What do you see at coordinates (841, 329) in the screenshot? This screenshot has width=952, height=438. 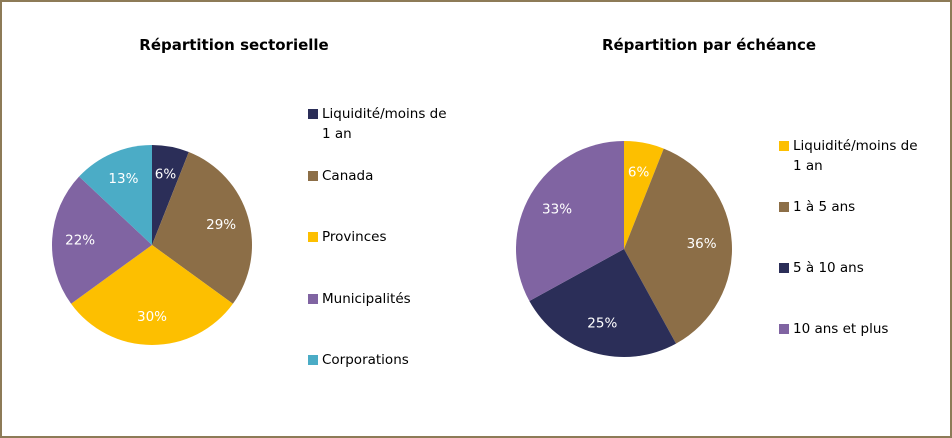 I see `legend-label: 10 ans et plus` at bounding box center [841, 329].